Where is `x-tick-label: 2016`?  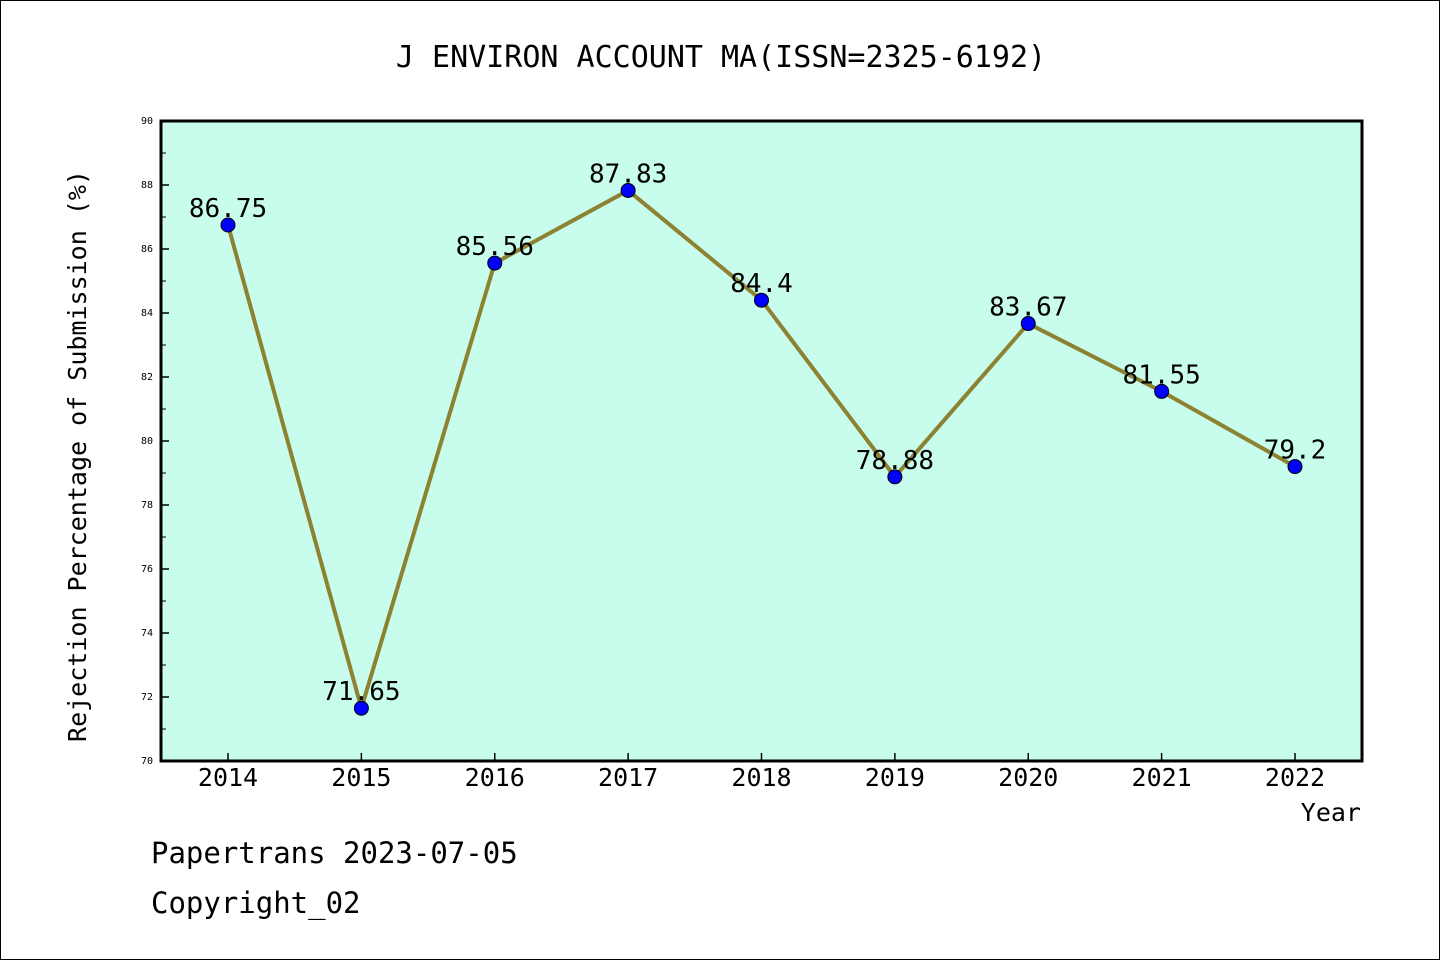
x-tick-label: 2016 is located at coordinates (495, 777).